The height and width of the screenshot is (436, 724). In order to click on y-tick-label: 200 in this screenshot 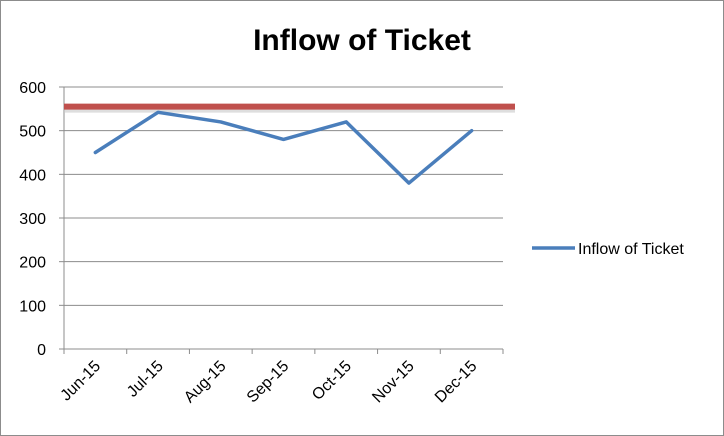, I will do `click(32, 263)`.